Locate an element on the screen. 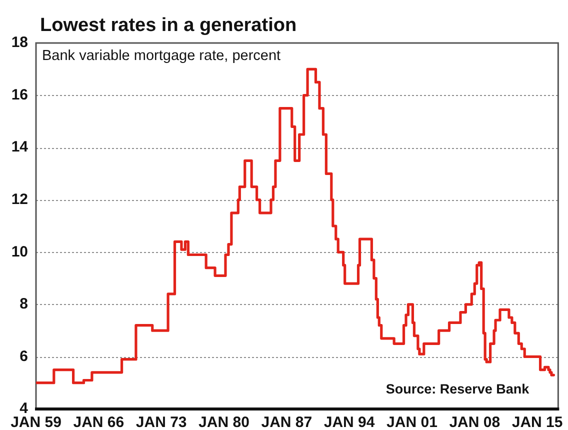 This screenshot has width=568, height=430. x-tick-label: JAN 15 is located at coordinates (537, 422).